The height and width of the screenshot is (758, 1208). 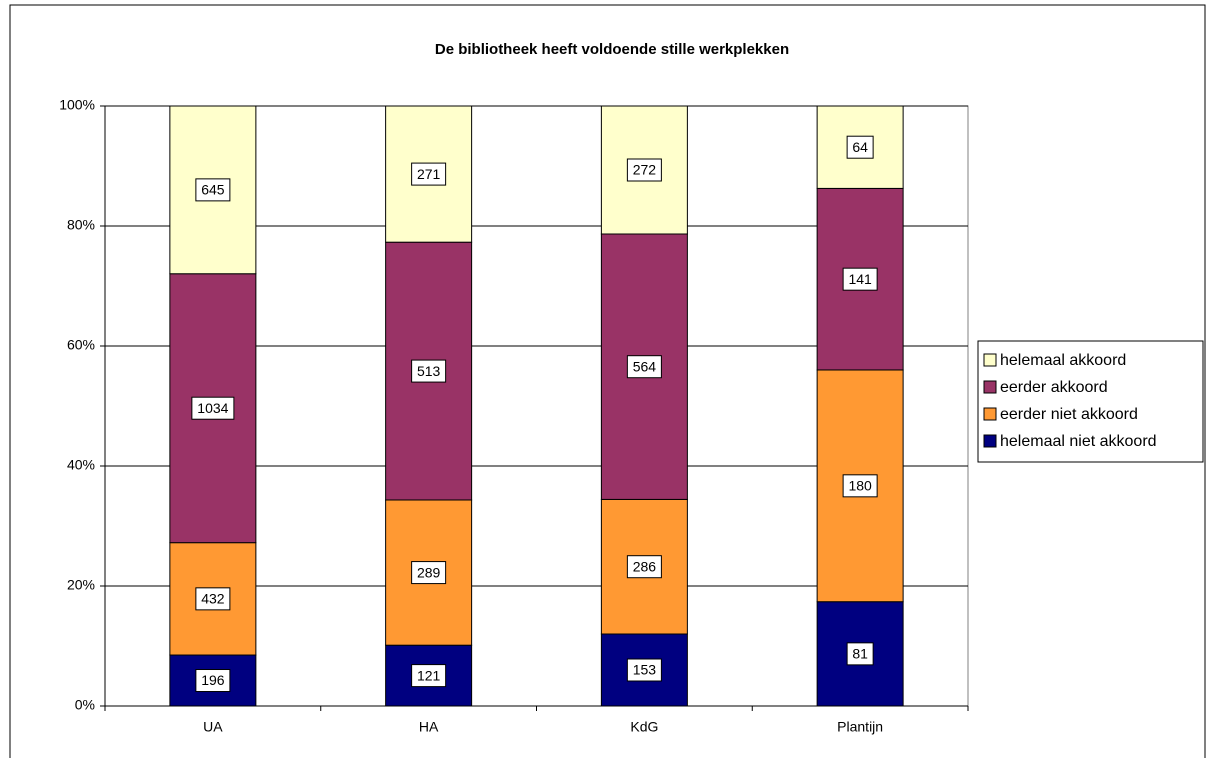 I want to click on legend-label: helemaal niet akkoord, so click(x=1078, y=441).